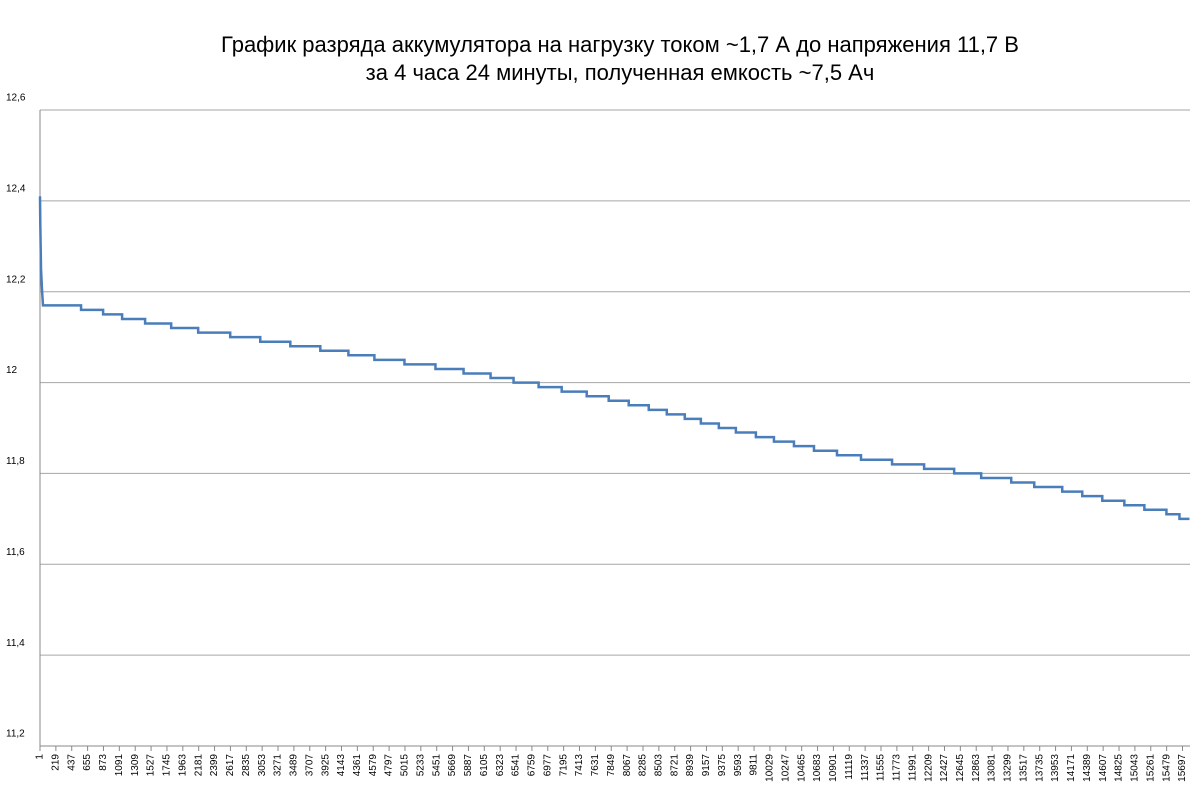 The height and width of the screenshot is (792, 1200). What do you see at coordinates (516, 765) in the screenshot?
I see `x-tick-label: 6541` at bounding box center [516, 765].